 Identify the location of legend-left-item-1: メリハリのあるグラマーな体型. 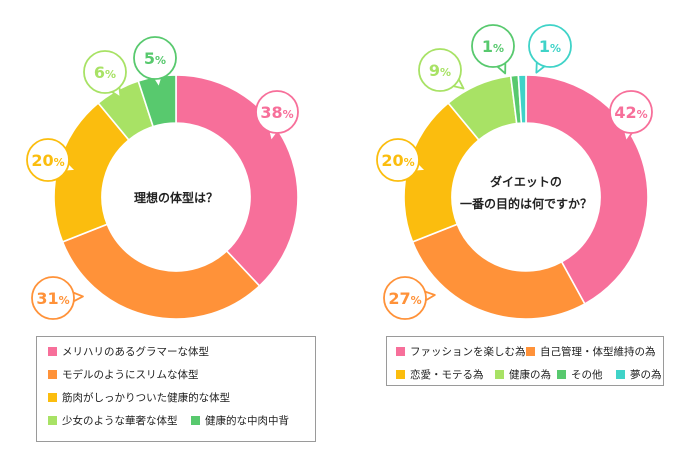
(128, 351).